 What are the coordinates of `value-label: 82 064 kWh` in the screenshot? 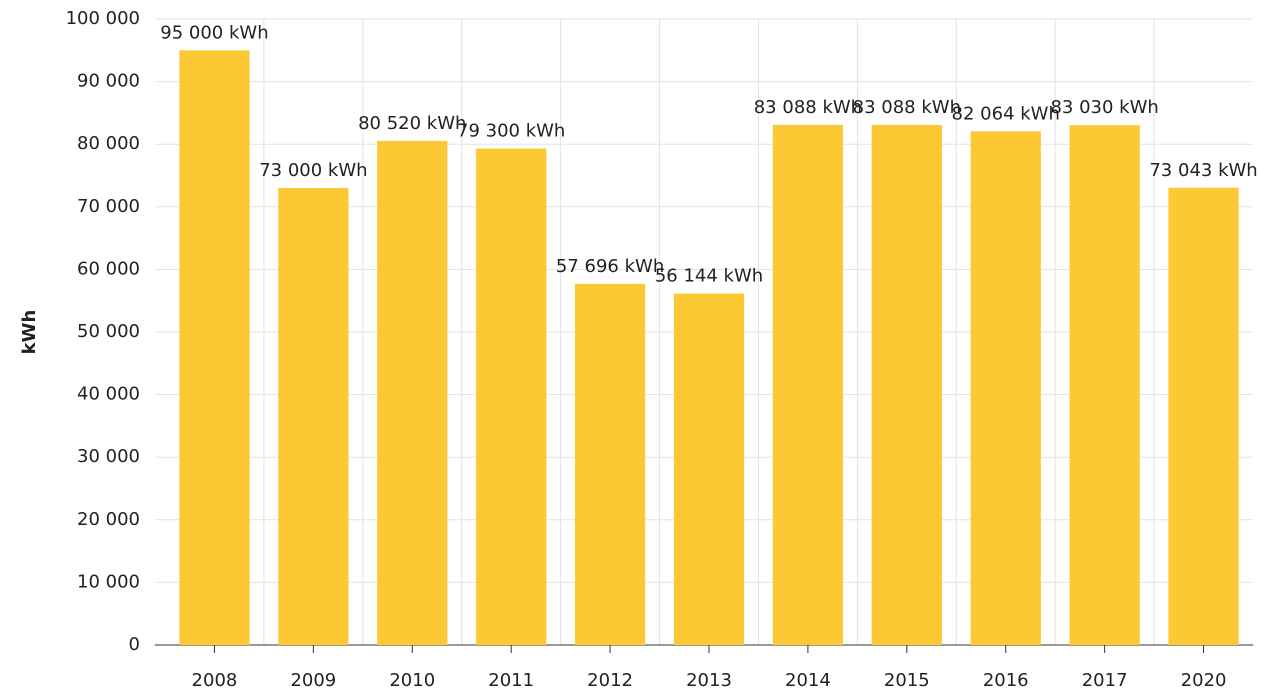 It's located at (1006, 113).